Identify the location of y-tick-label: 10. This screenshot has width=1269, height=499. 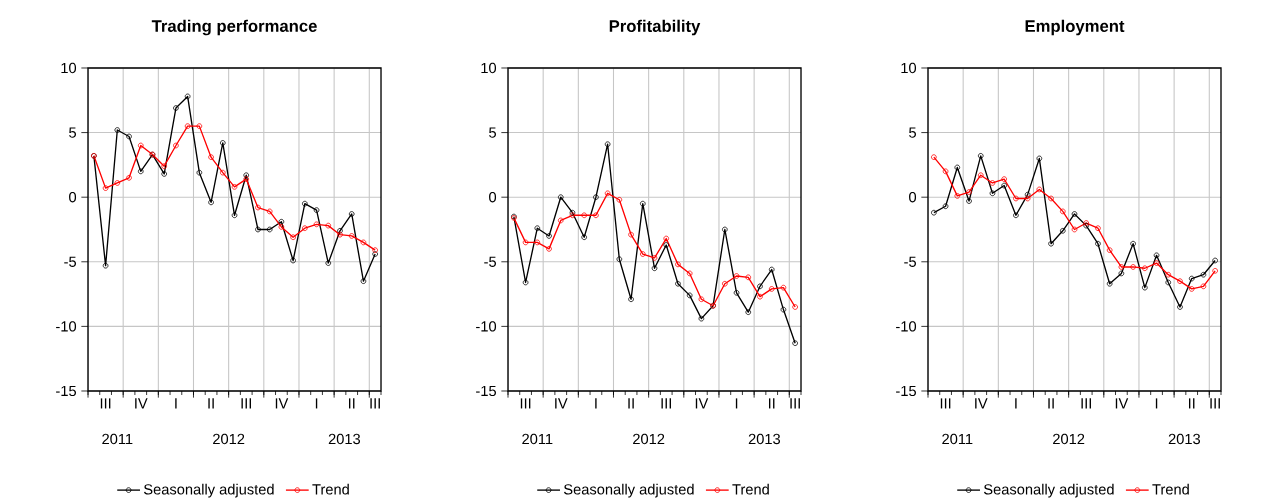
(489, 68).